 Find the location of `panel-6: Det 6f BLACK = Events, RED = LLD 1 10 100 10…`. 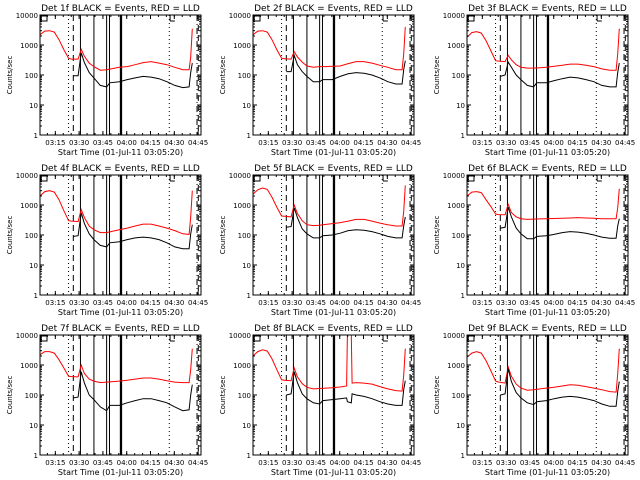

panel-6: Det 6f BLACK = Events, RED = LLD 1 10 100 10… is located at coordinates (534, 240).